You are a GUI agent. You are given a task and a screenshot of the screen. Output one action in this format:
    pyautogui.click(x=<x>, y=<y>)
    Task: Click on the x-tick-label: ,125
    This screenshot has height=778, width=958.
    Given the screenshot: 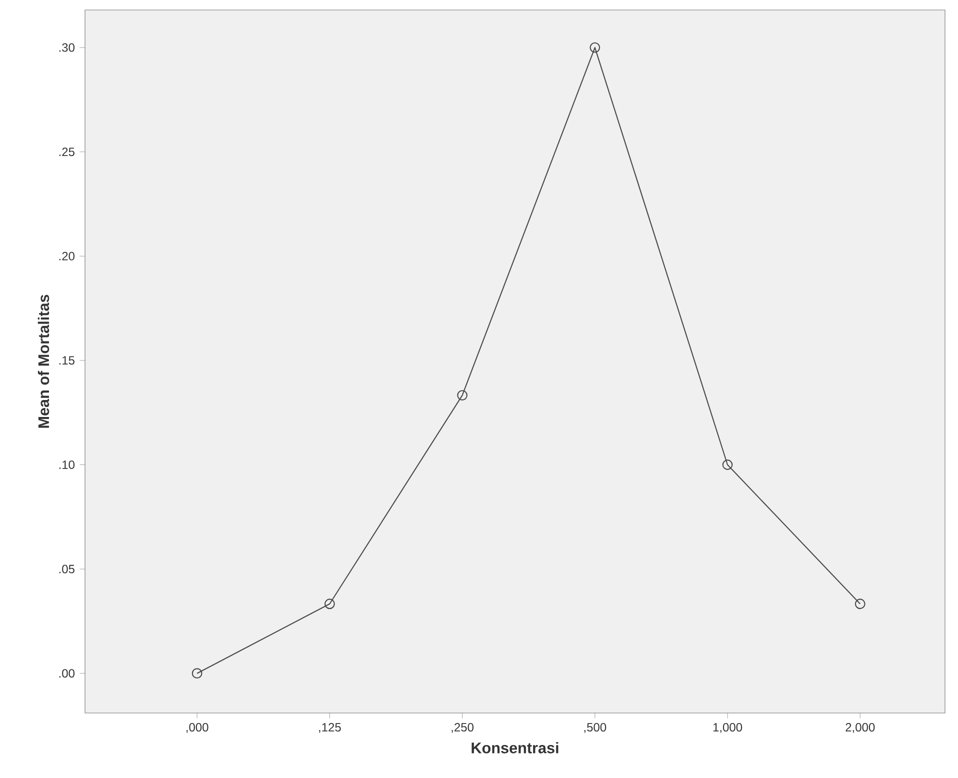 What is the action you would take?
    pyautogui.click(x=330, y=728)
    